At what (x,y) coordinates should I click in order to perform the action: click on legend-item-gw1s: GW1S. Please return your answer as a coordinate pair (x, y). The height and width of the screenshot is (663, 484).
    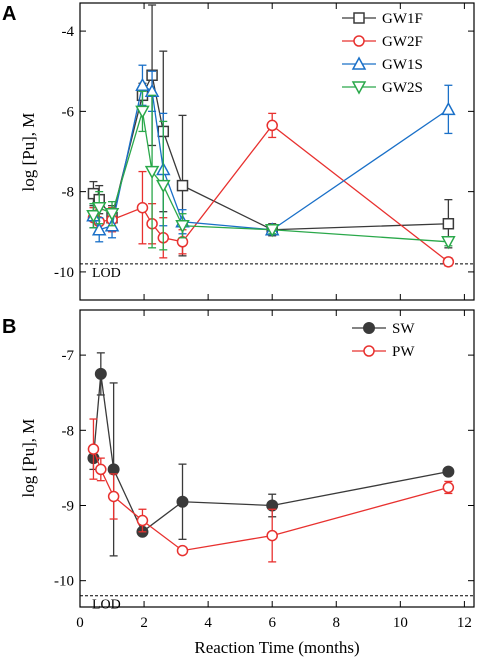
    Looking at the image, I should click on (382, 64).